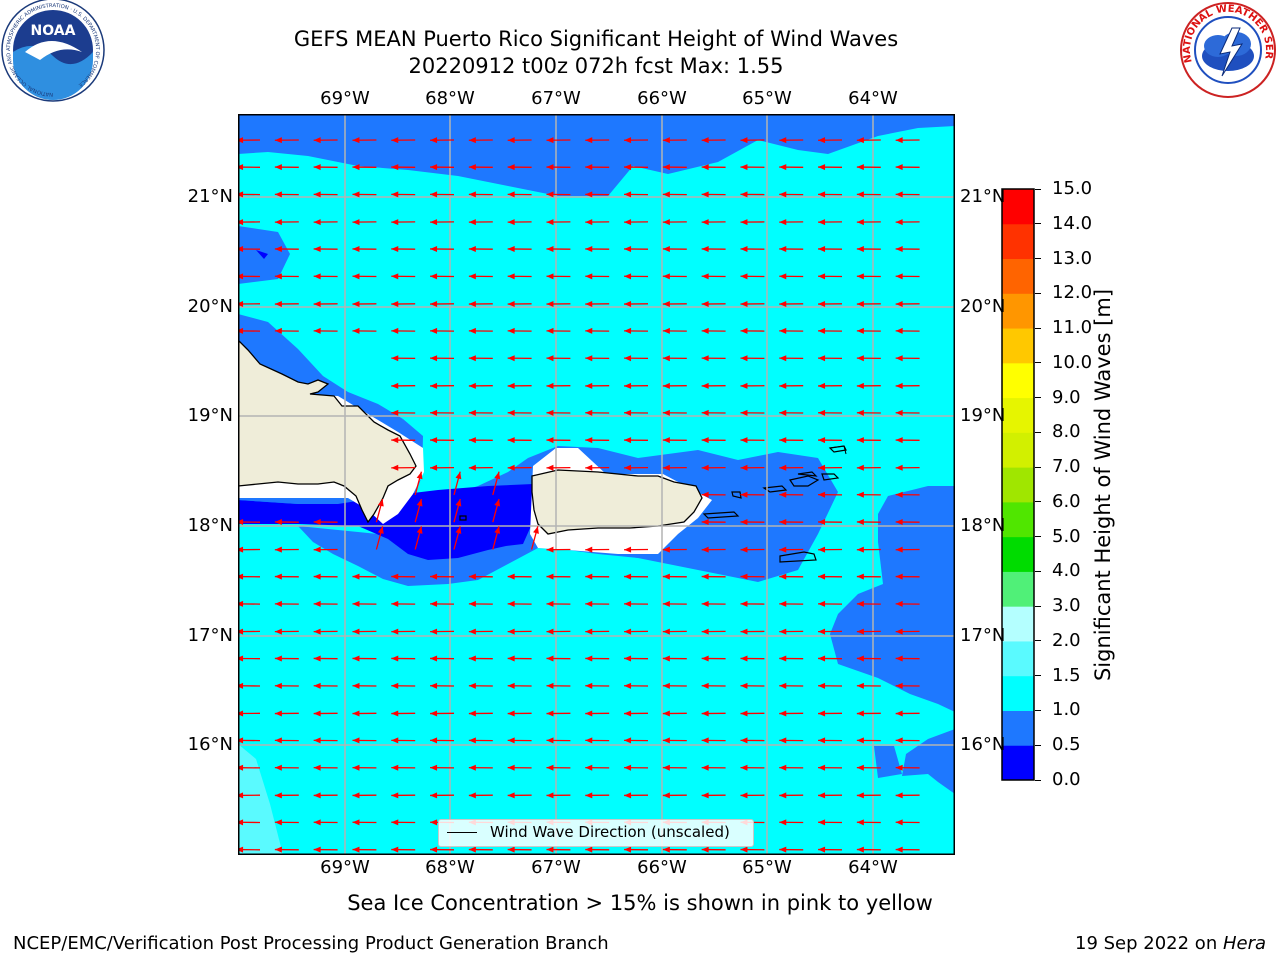 Image resolution: width=1280 pixels, height=960 pixels. I want to click on lat-label-right-21N: 21°N, so click(983, 196).